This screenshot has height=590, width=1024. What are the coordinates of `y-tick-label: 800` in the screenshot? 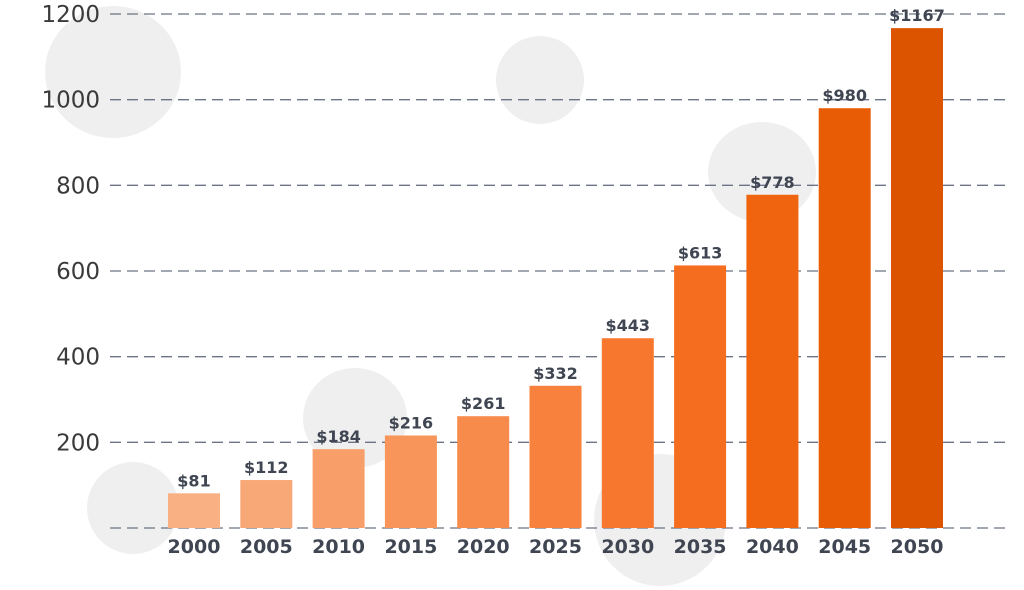 It's located at (78, 186).